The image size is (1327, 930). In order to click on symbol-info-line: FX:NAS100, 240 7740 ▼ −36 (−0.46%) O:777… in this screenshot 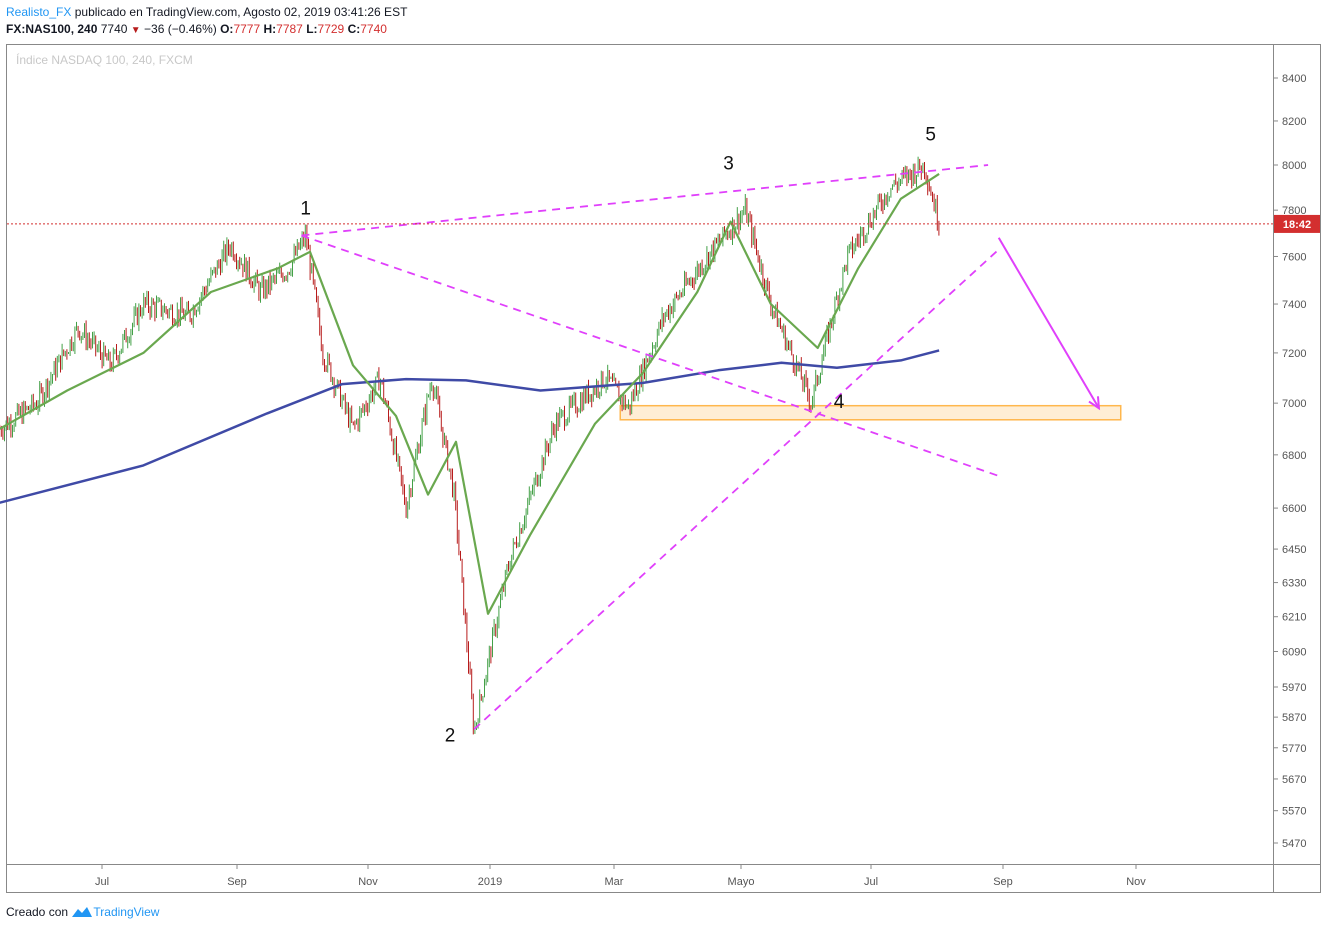, I will do `click(196, 29)`.